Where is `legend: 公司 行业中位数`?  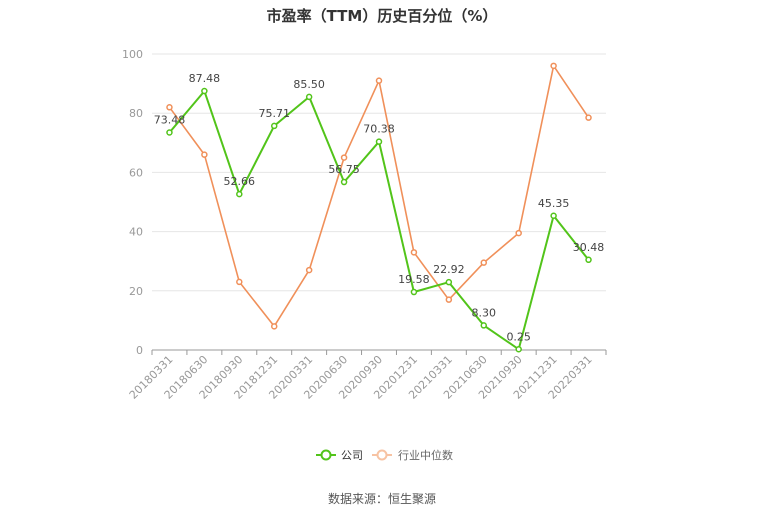 legend: 公司 行业中位数 is located at coordinates (384, 455).